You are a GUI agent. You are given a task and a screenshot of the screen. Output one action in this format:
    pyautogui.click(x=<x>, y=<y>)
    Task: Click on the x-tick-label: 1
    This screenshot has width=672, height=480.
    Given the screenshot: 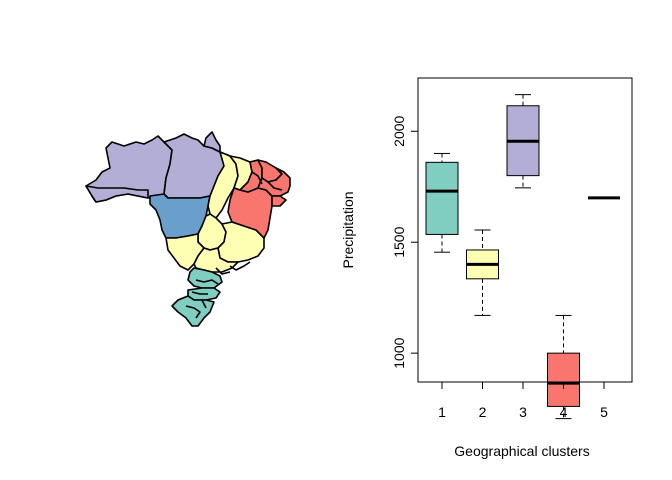 What is the action you would take?
    pyautogui.click(x=442, y=412)
    